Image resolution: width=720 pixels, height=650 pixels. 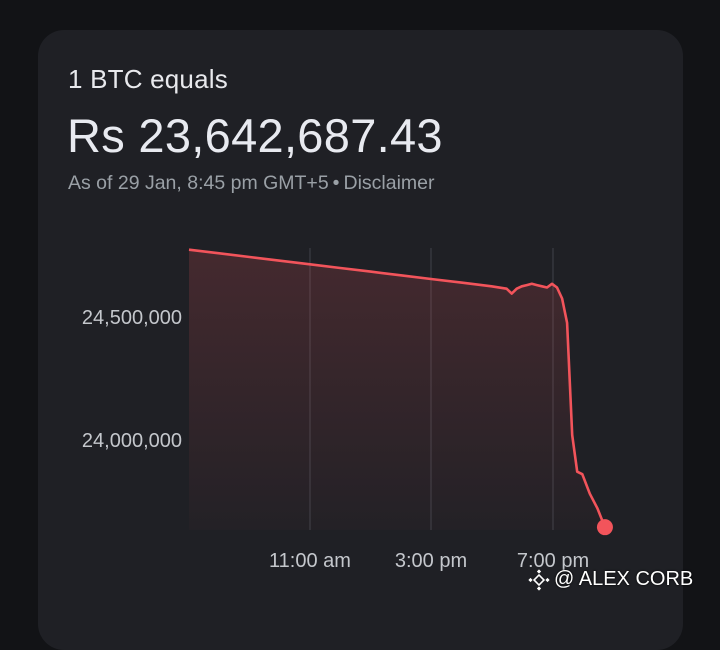 I want to click on x-tick-label: 3:00 pm, so click(x=431, y=561).